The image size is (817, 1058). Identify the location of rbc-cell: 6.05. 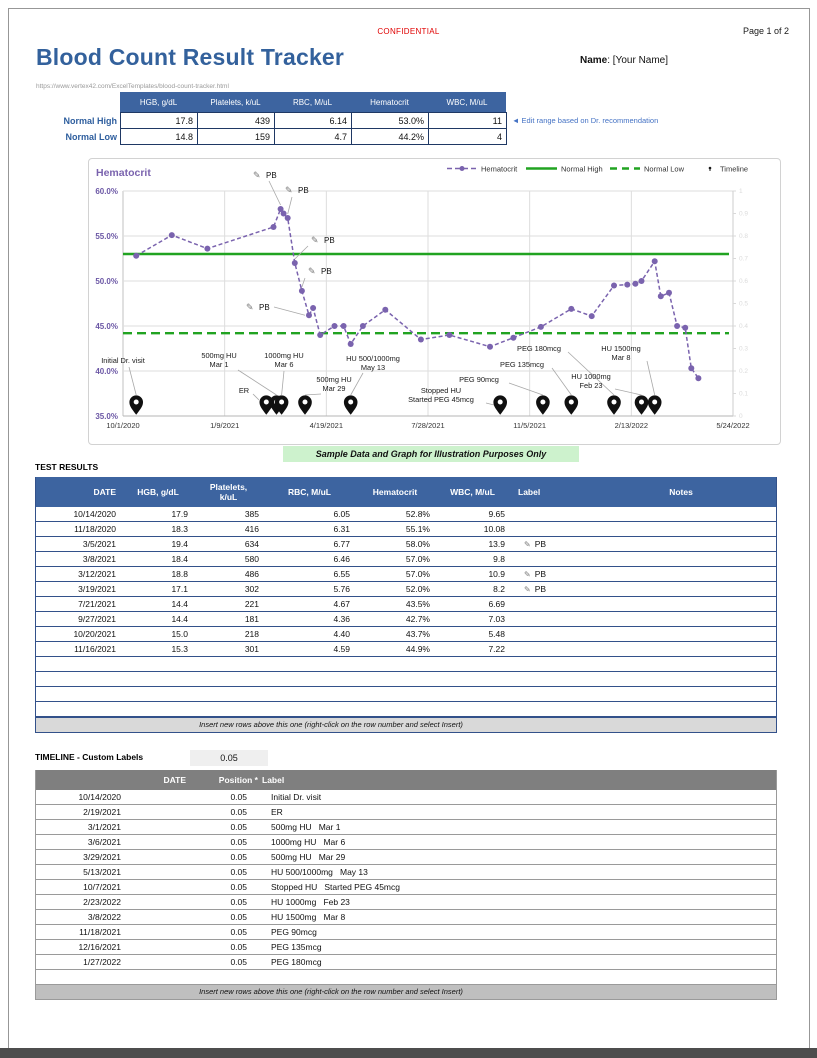
(341, 514).